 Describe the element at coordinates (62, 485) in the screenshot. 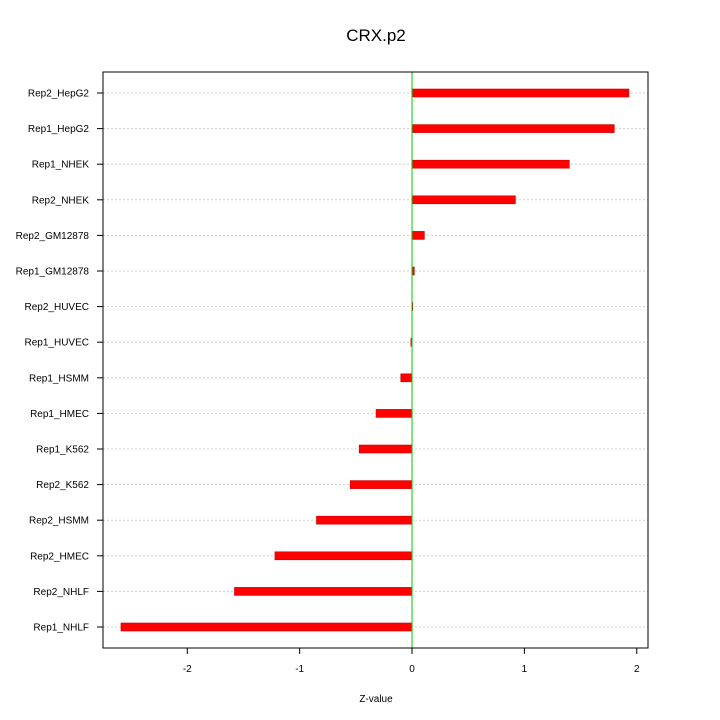

I see `category-label: Rep2_K562` at that location.